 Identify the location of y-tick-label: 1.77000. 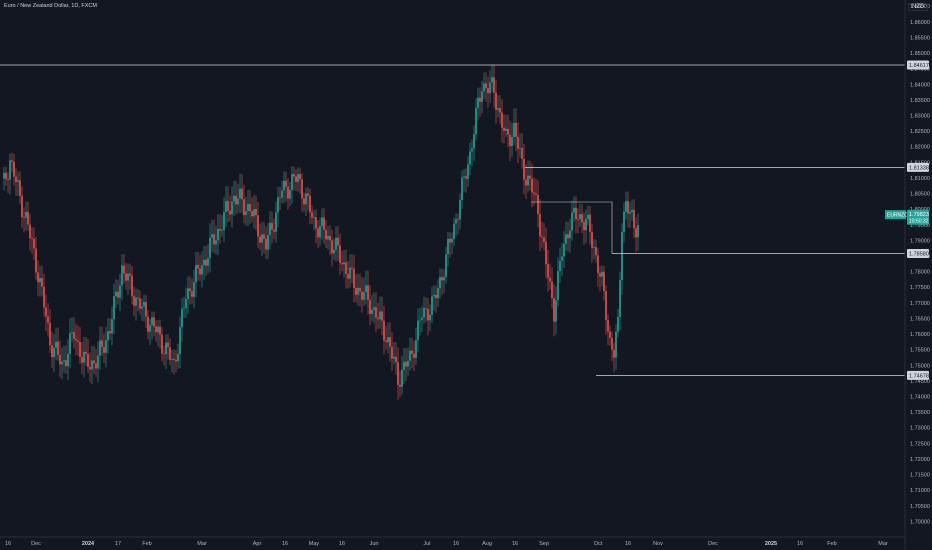
(920, 304).